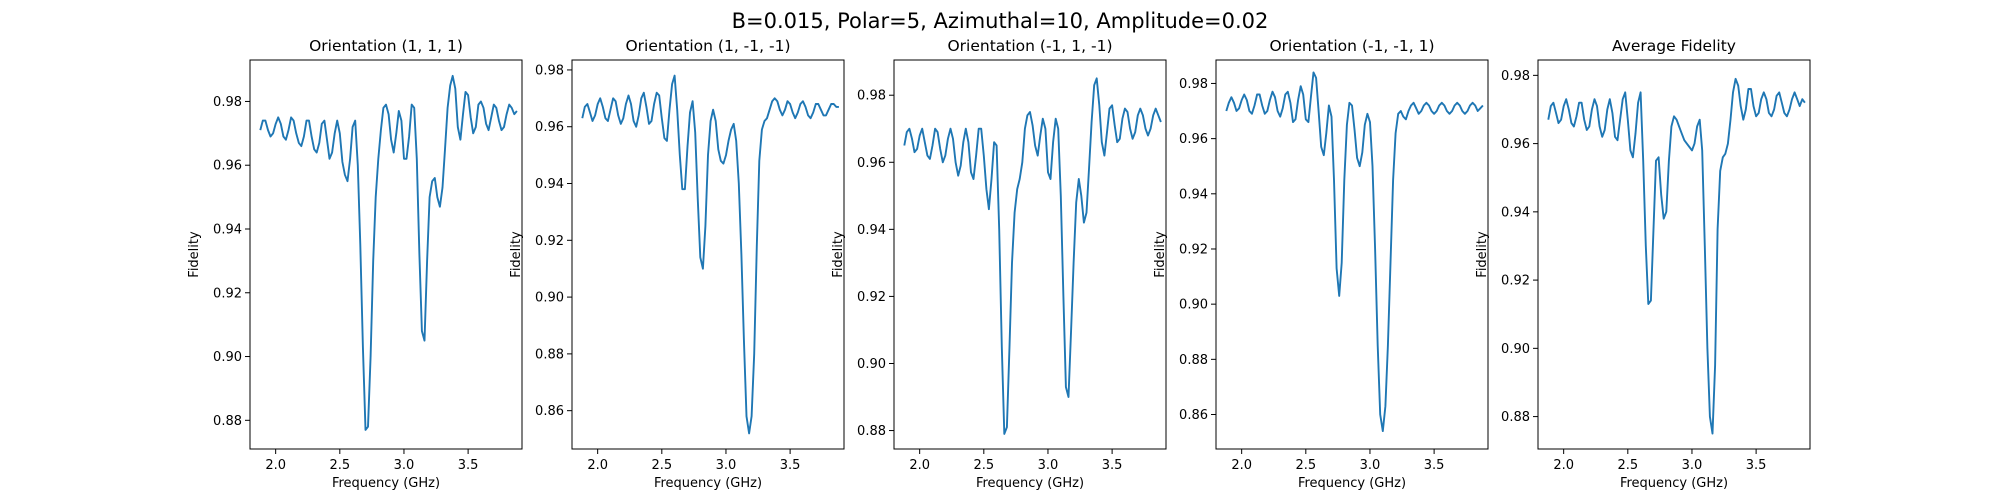 The height and width of the screenshot is (500, 2000). What do you see at coordinates (707, 46) in the screenshot?
I see `subplot-title: Orientation (1, -1, -1)` at bounding box center [707, 46].